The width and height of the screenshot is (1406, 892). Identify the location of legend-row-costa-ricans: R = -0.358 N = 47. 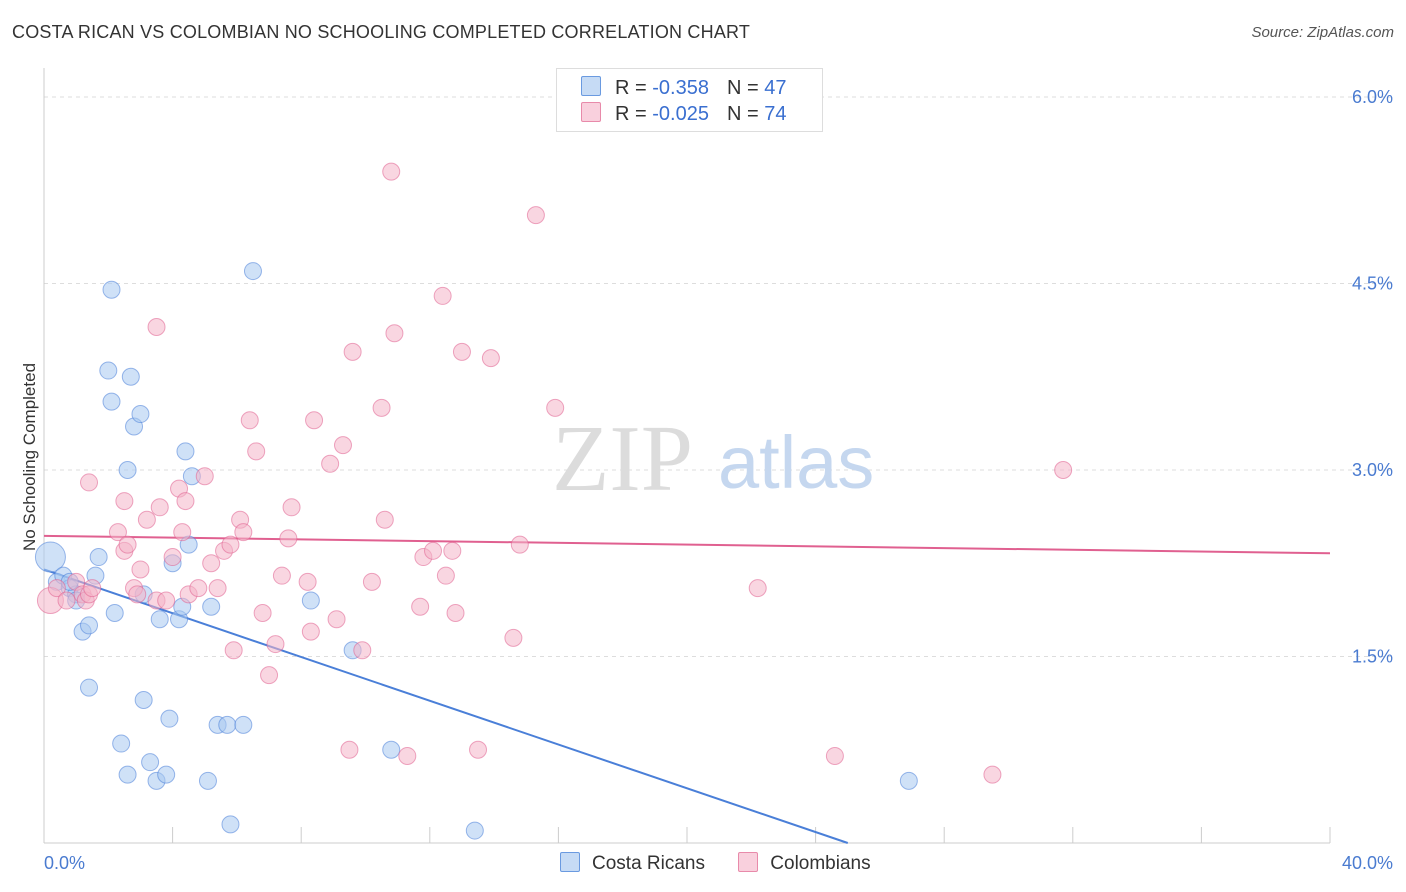
(683, 88).